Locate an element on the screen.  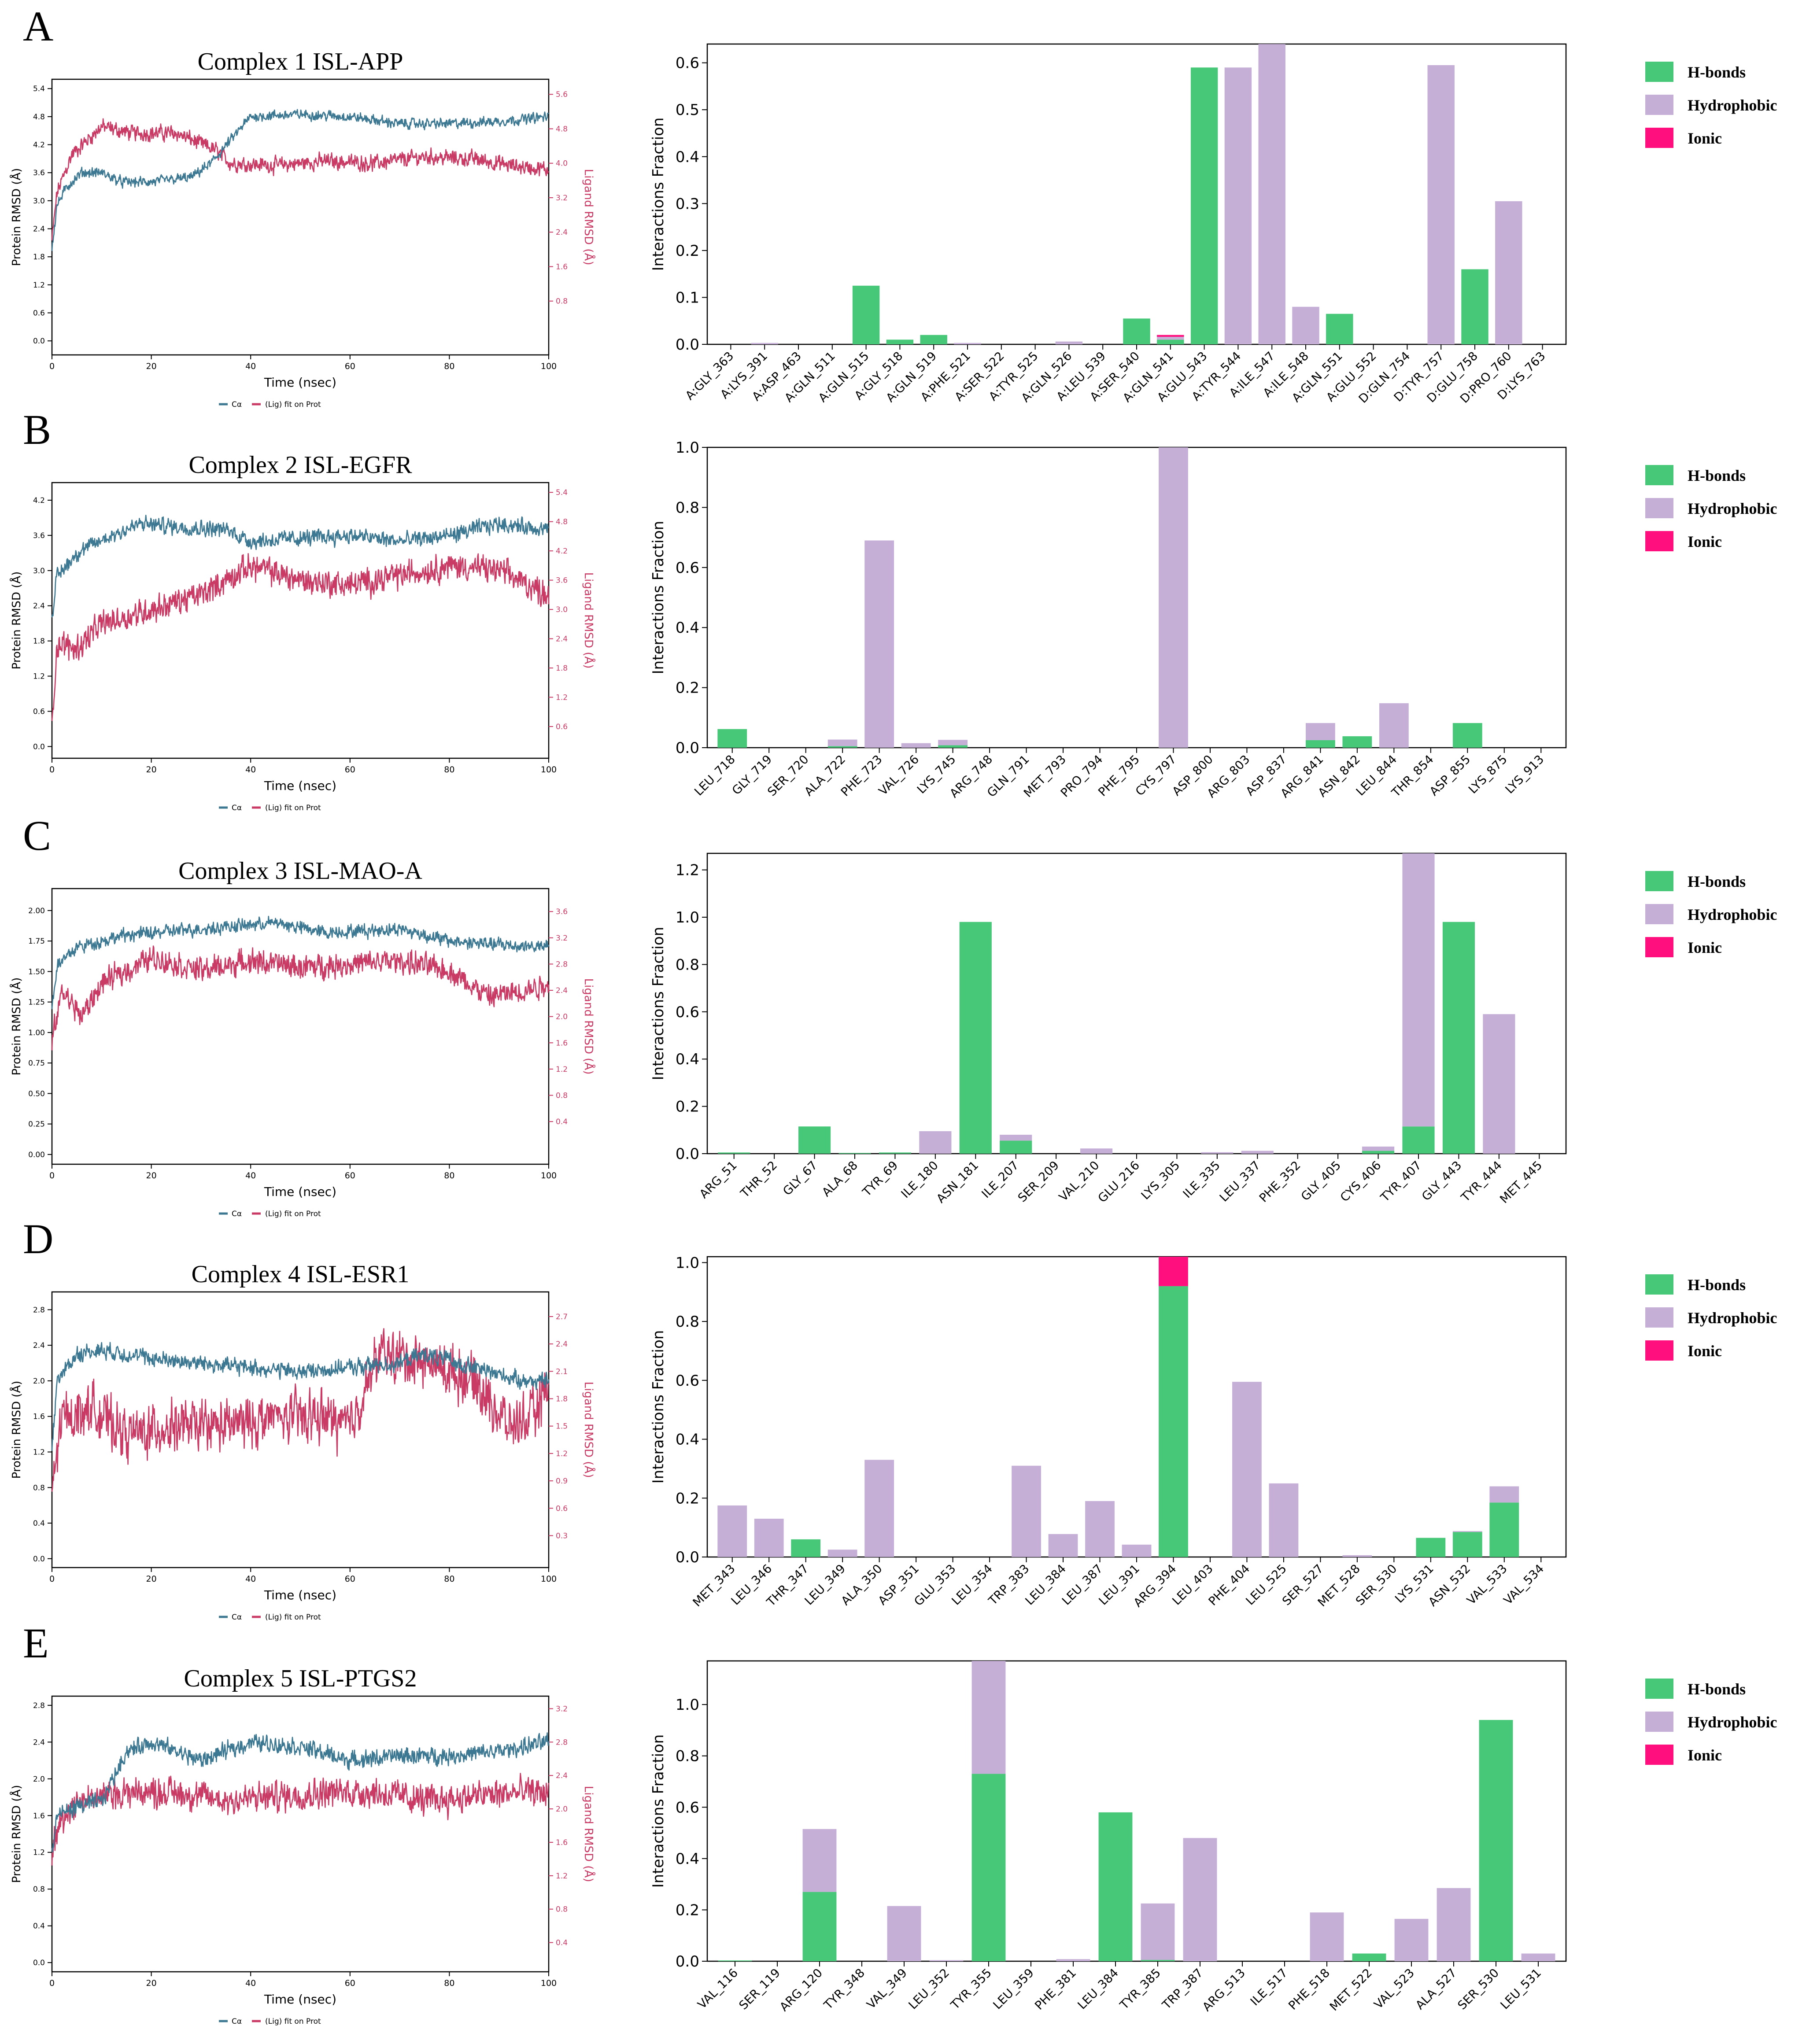
protein-tick-label: 2.4 is located at coordinates (39, 229).